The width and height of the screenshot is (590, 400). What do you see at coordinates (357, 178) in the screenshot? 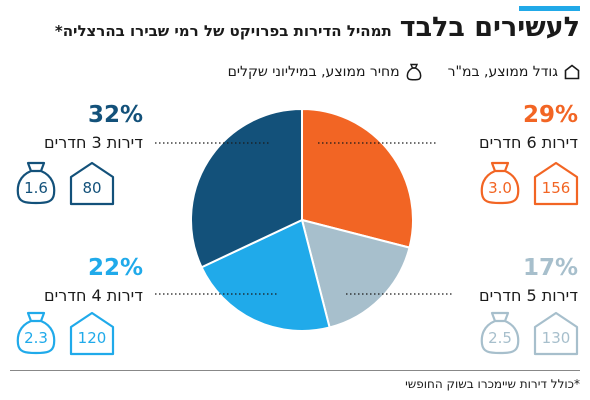
I see `pie-slice-6rooms` at bounding box center [357, 178].